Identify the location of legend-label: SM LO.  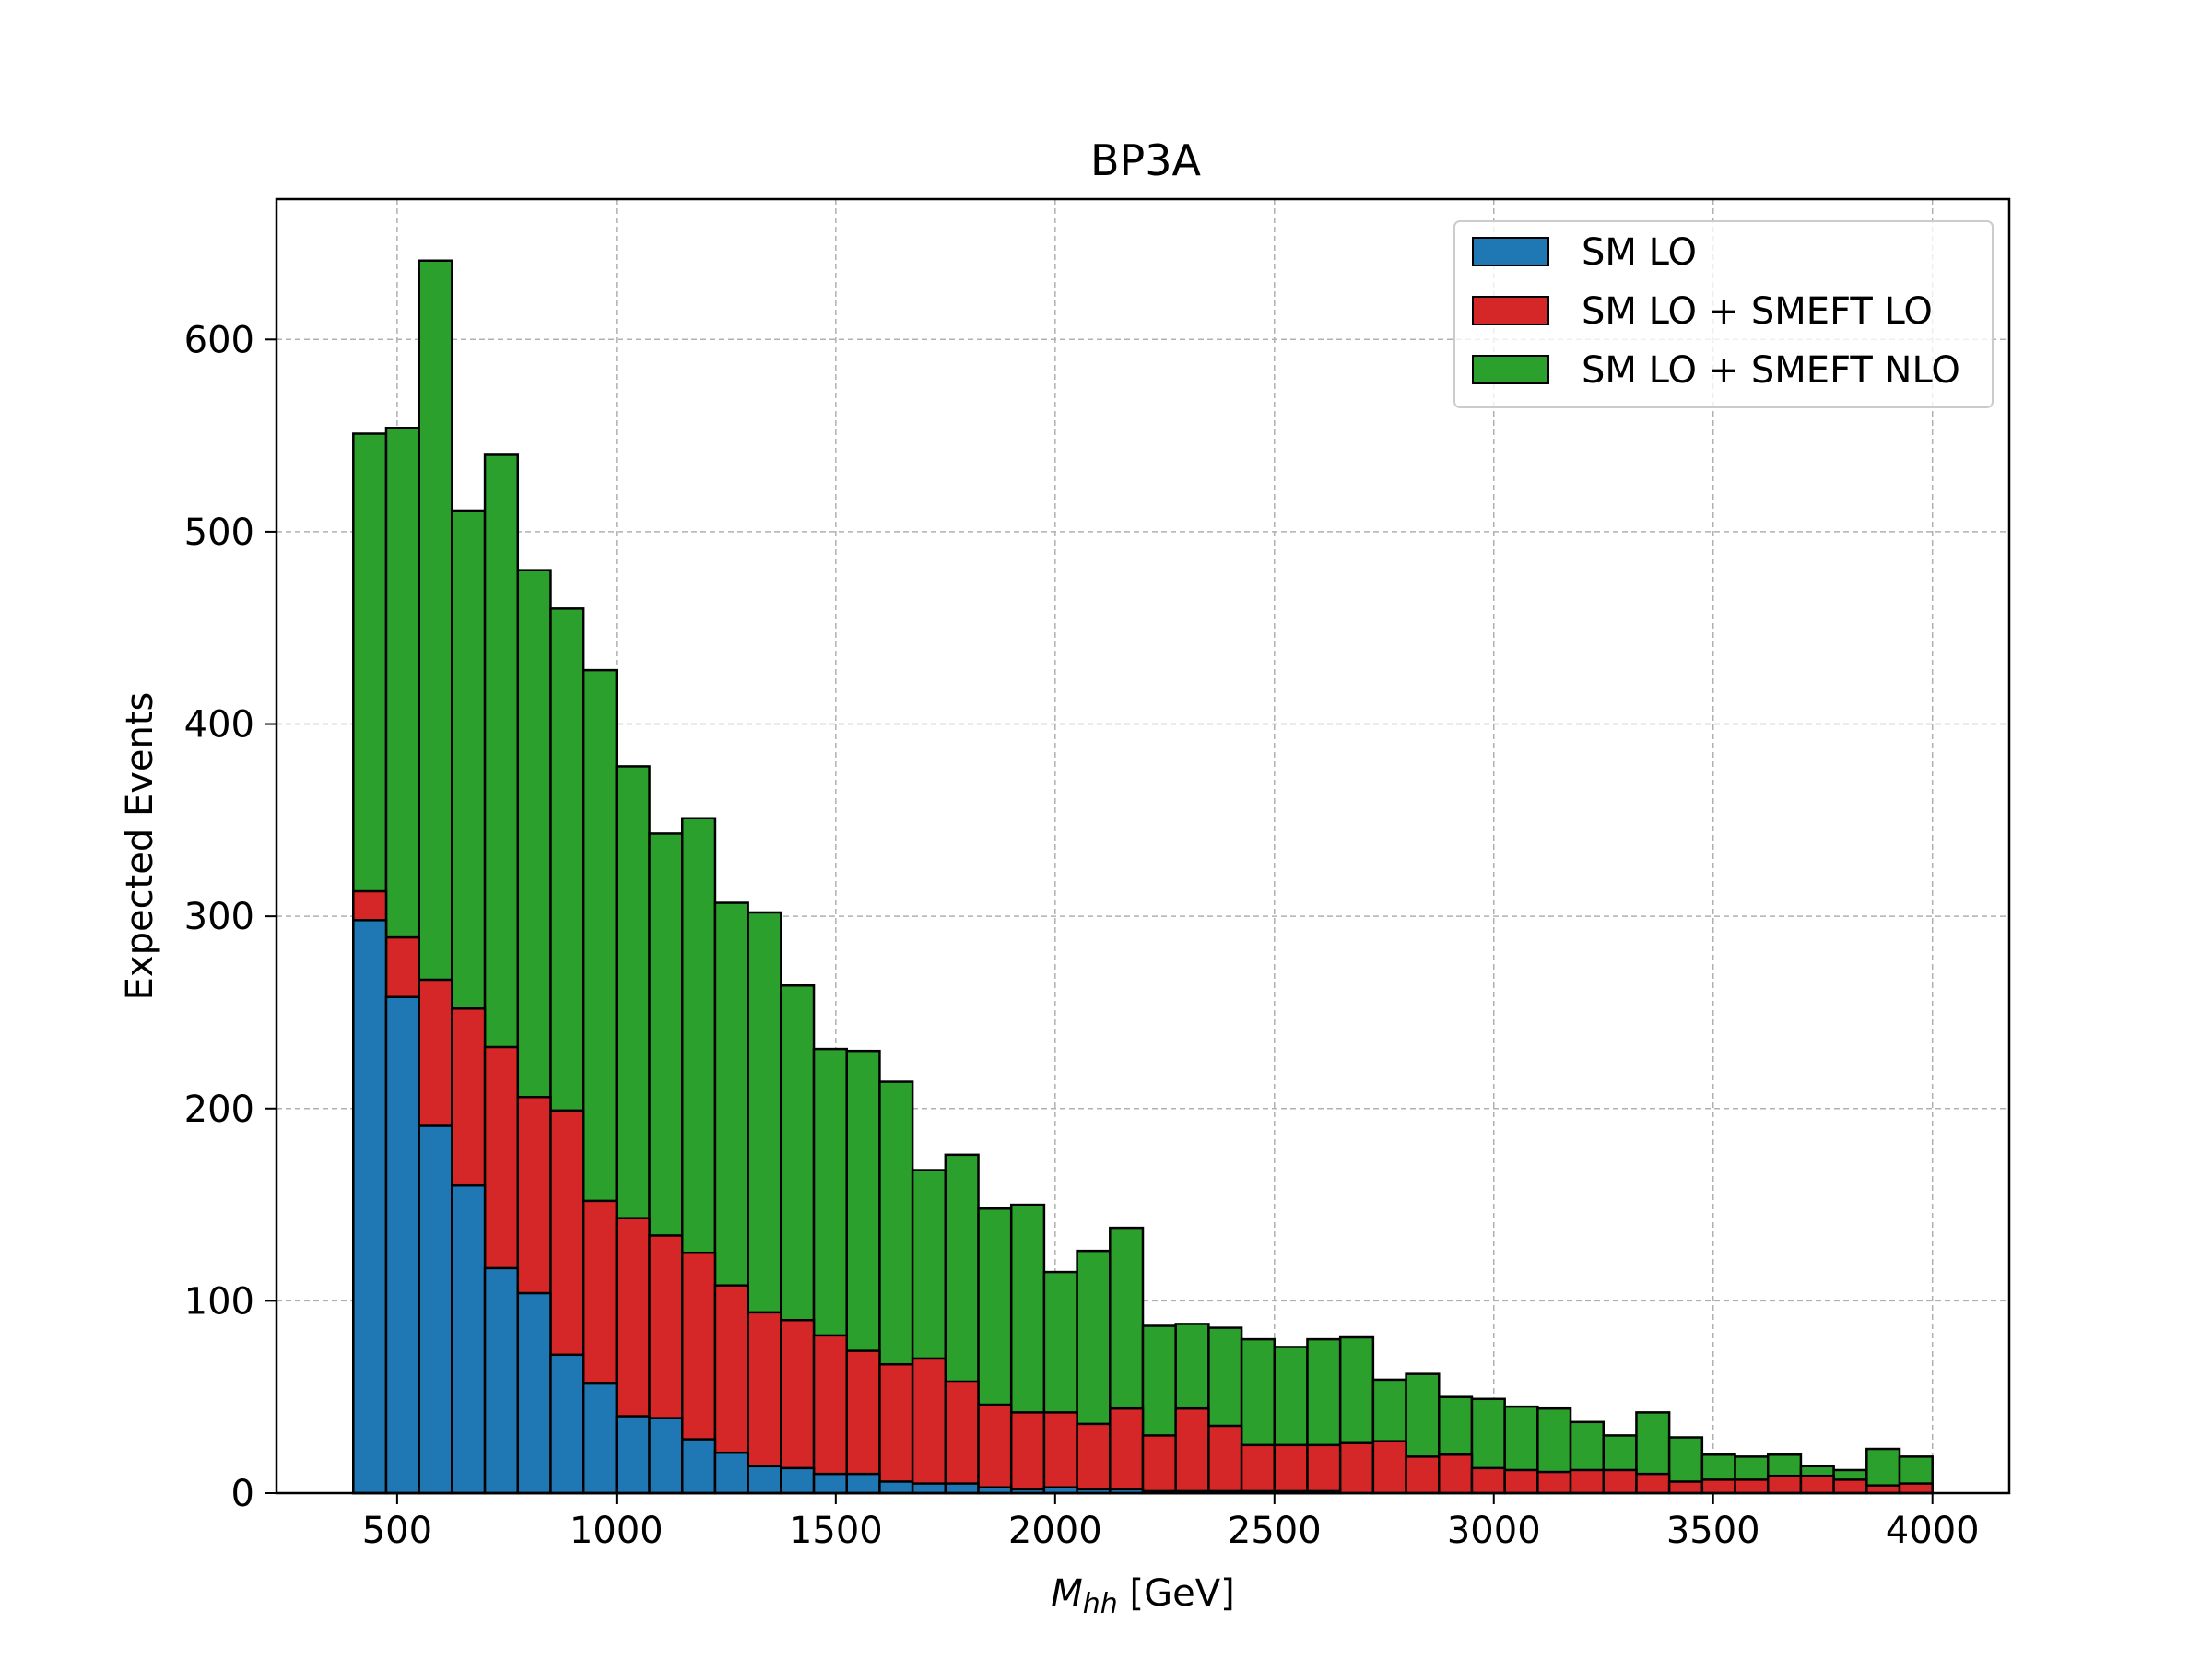
(1639, 252).